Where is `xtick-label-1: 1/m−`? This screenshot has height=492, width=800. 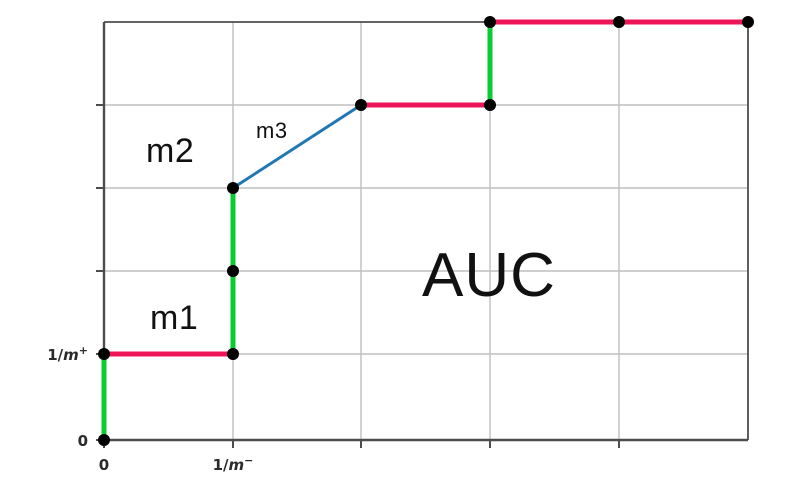
xtick-label-1: 1/m− is located at coordinates (233, 464).